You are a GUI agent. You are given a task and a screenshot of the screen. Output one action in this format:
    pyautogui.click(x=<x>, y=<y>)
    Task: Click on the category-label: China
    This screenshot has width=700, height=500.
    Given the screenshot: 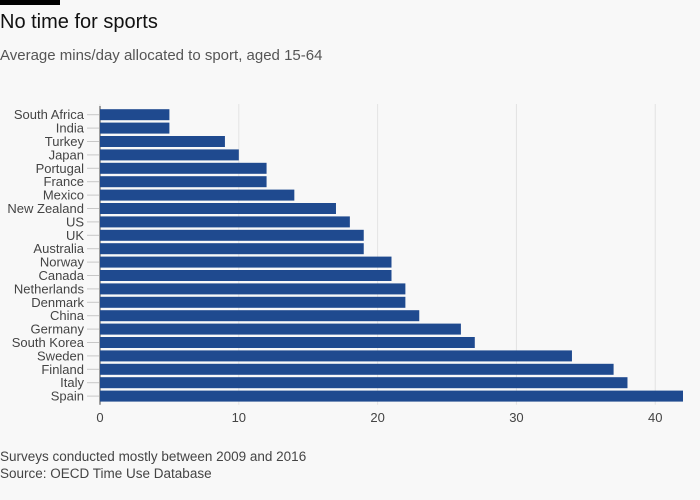 What is the action you would take?
    pyautogui.click(x=67, y=315)
    